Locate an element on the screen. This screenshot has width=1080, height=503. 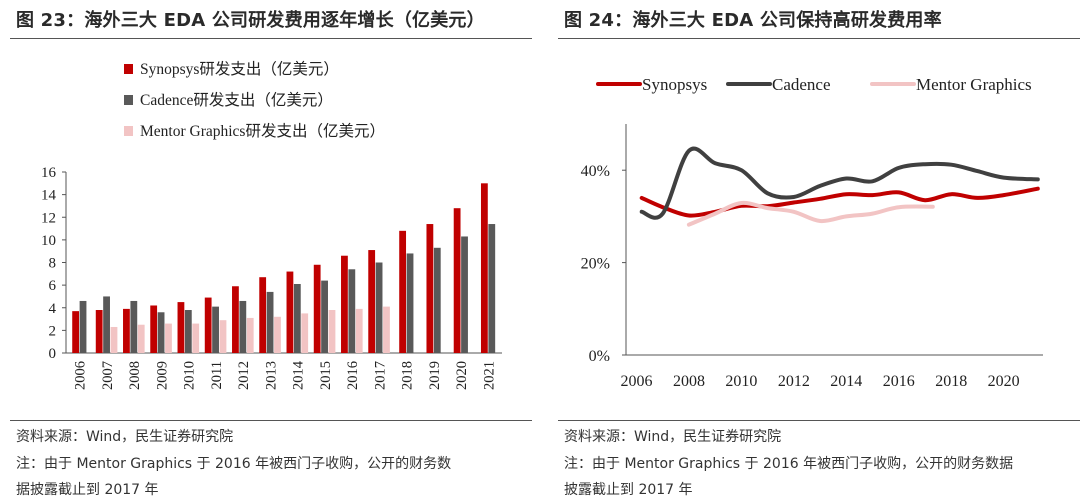
bar-synopsys-2006 is located at coordinates (76, 332).